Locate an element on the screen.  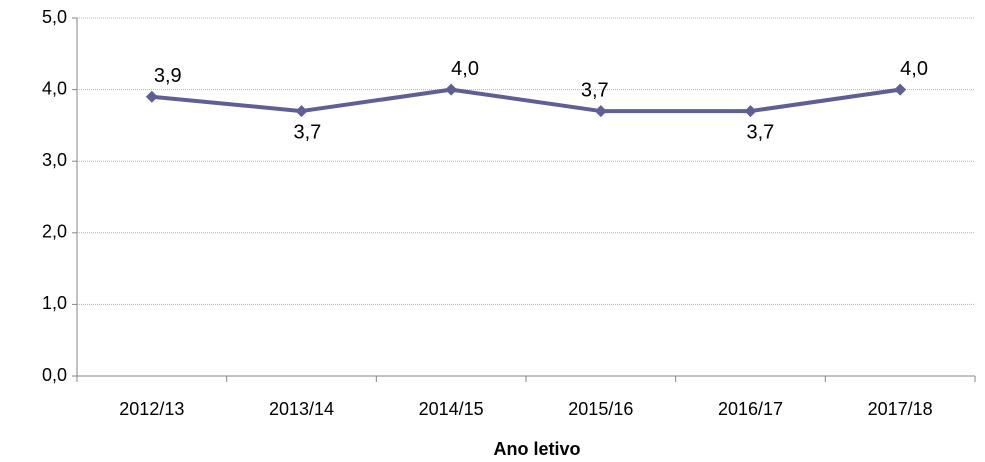
y-tick-label: 5,0 is located at coordinates (54, 17).